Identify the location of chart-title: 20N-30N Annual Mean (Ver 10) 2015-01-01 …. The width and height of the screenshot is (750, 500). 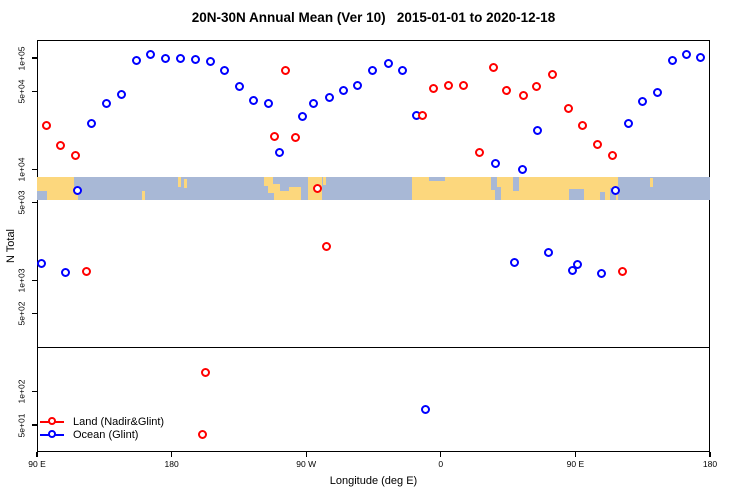
(373, 17).